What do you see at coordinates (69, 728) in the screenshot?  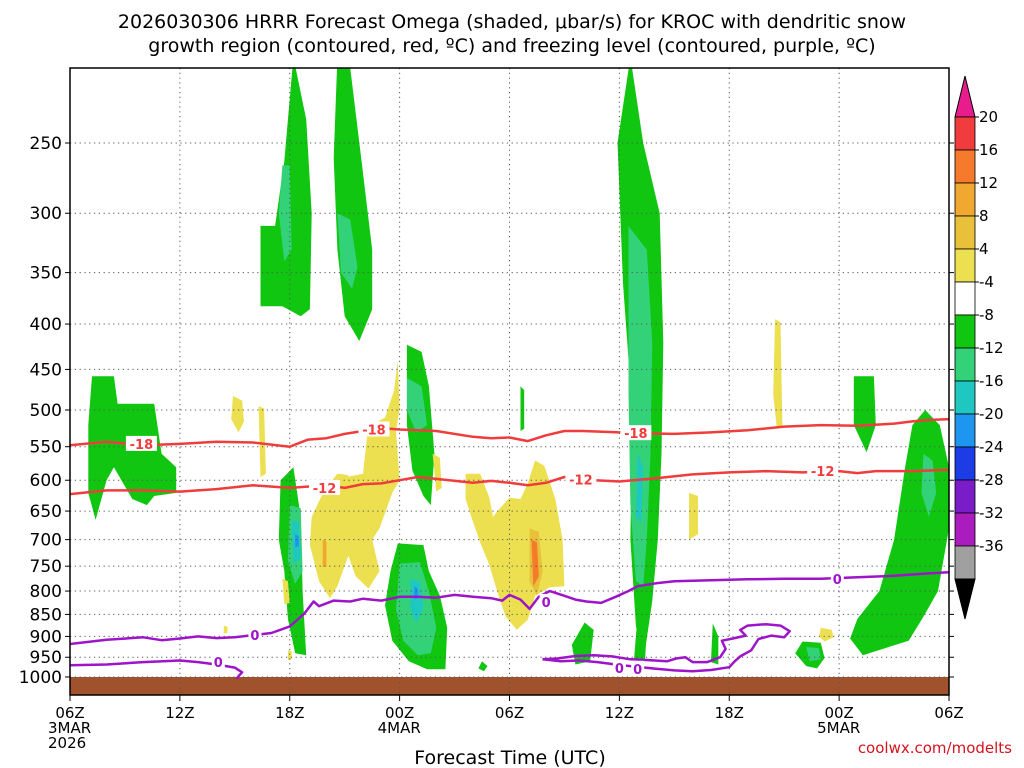 I see `x-tick-label-0-1: 3MAR` at bounding box center [69, 728].